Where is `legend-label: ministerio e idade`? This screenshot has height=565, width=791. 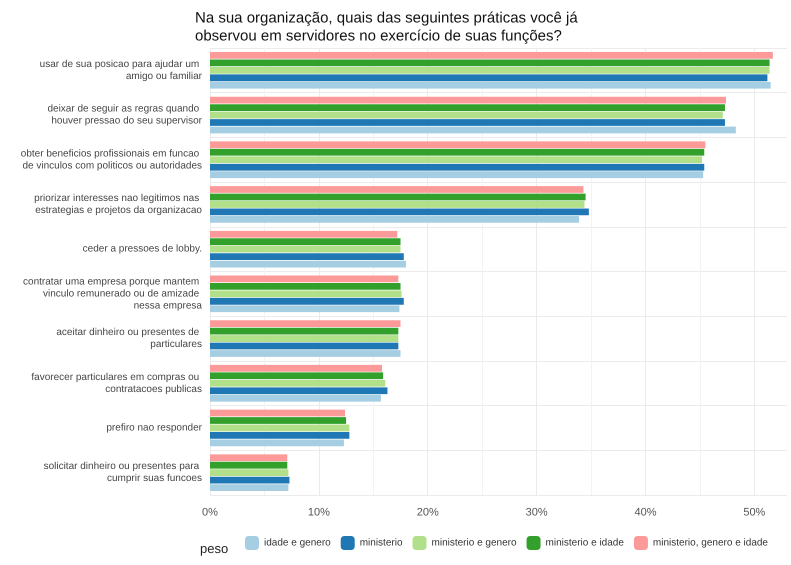 legend-label: ministerio e idade is located at coordinates (585, 543).